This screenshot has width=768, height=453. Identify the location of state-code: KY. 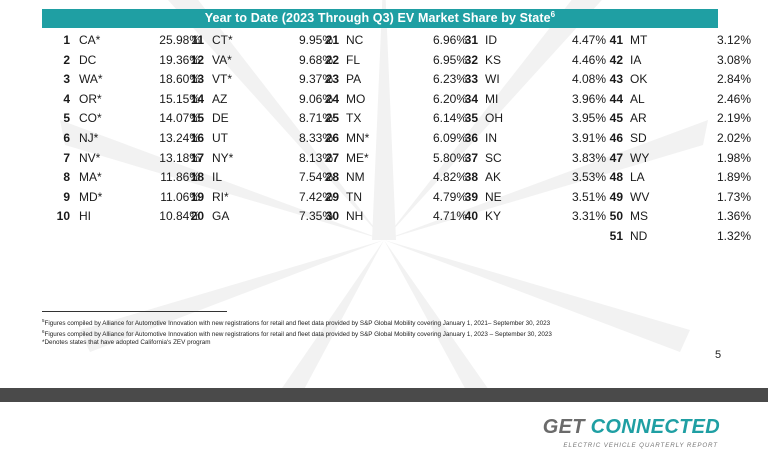
(493, 216).